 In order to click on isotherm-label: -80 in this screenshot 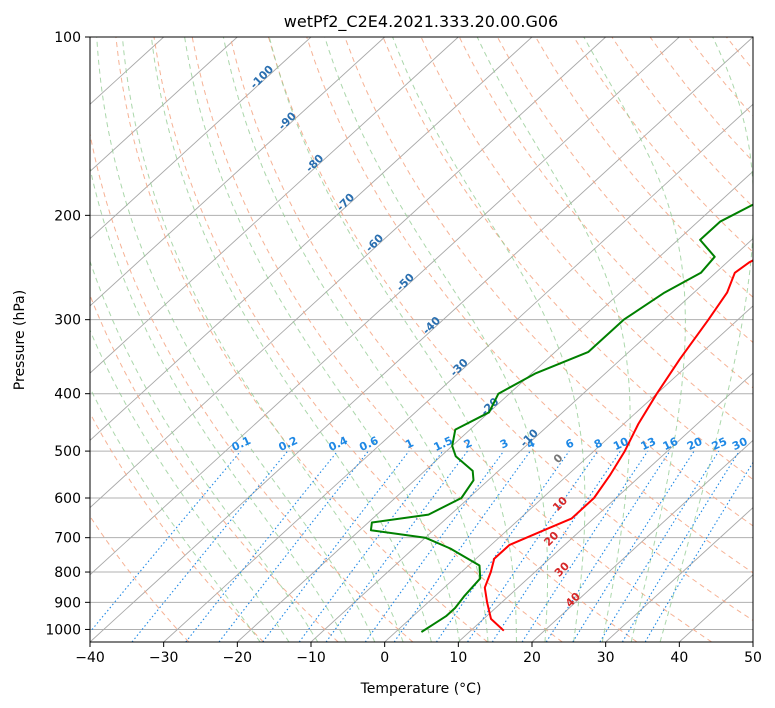, I will do `click(314, 163)`.